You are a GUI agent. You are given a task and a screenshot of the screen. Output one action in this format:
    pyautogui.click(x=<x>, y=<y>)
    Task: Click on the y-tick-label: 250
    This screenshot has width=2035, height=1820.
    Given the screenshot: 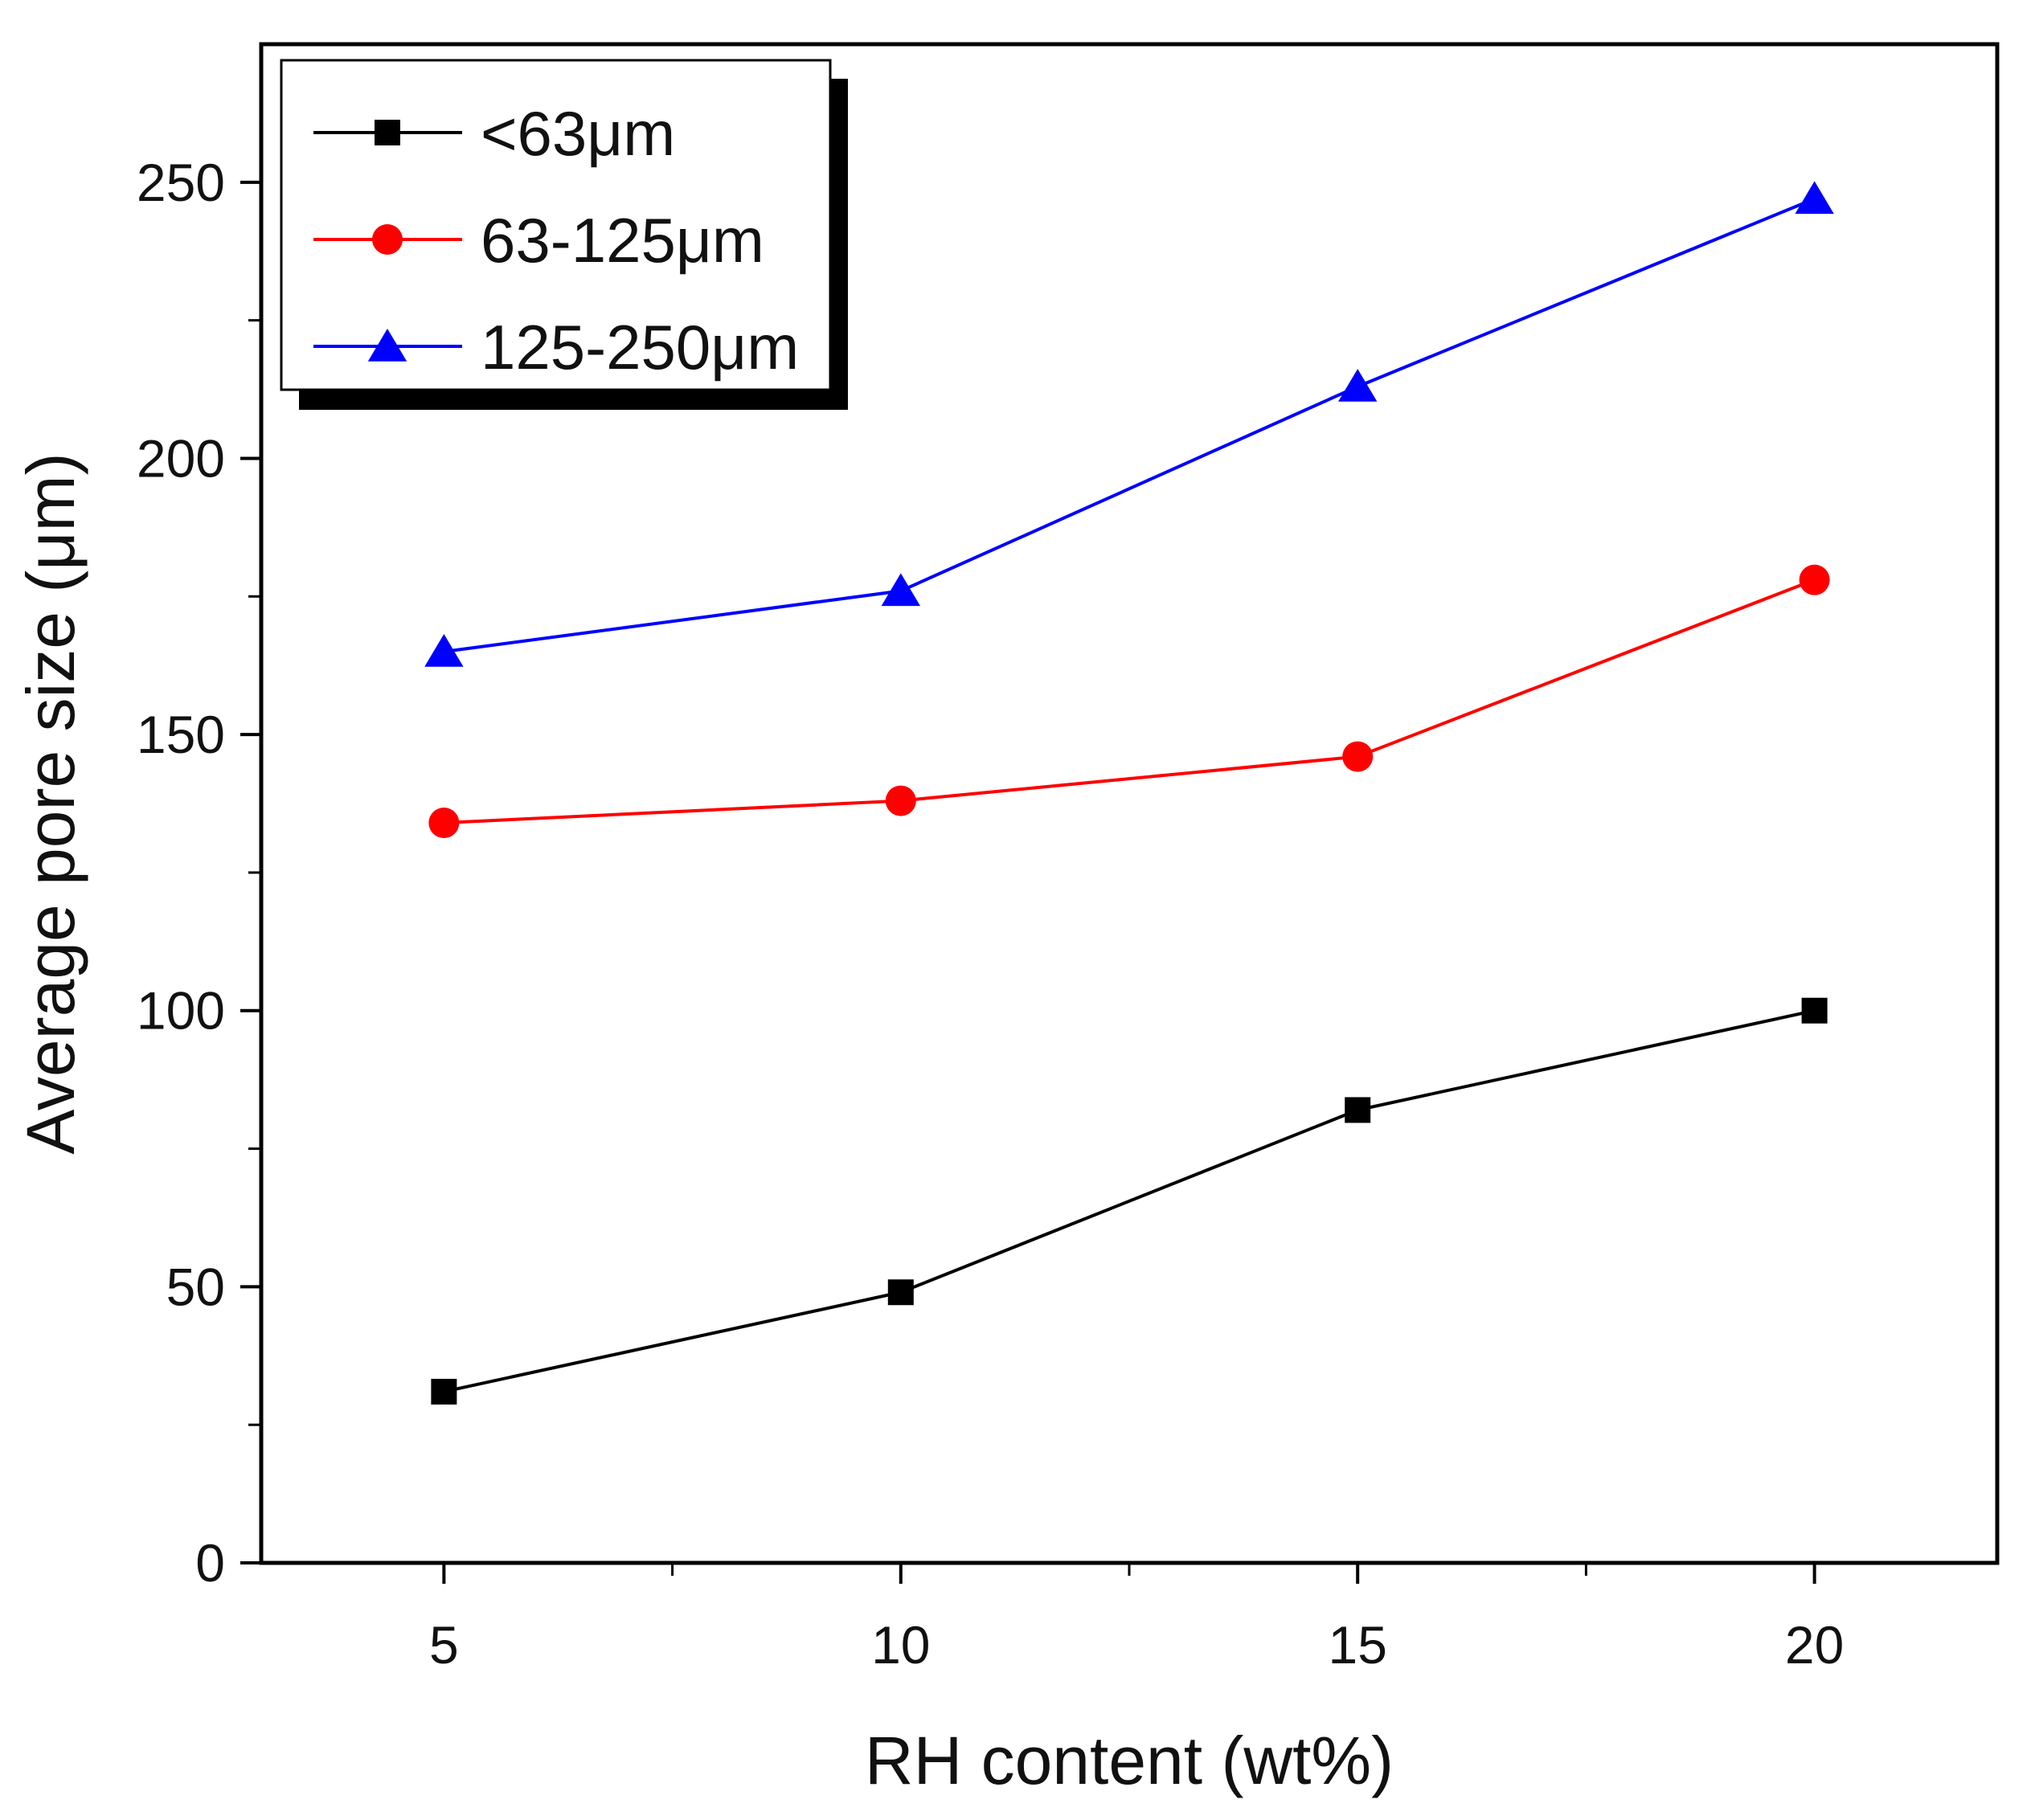 What is the action you would take?
    pyautogui.click(x=181, y=182)
    